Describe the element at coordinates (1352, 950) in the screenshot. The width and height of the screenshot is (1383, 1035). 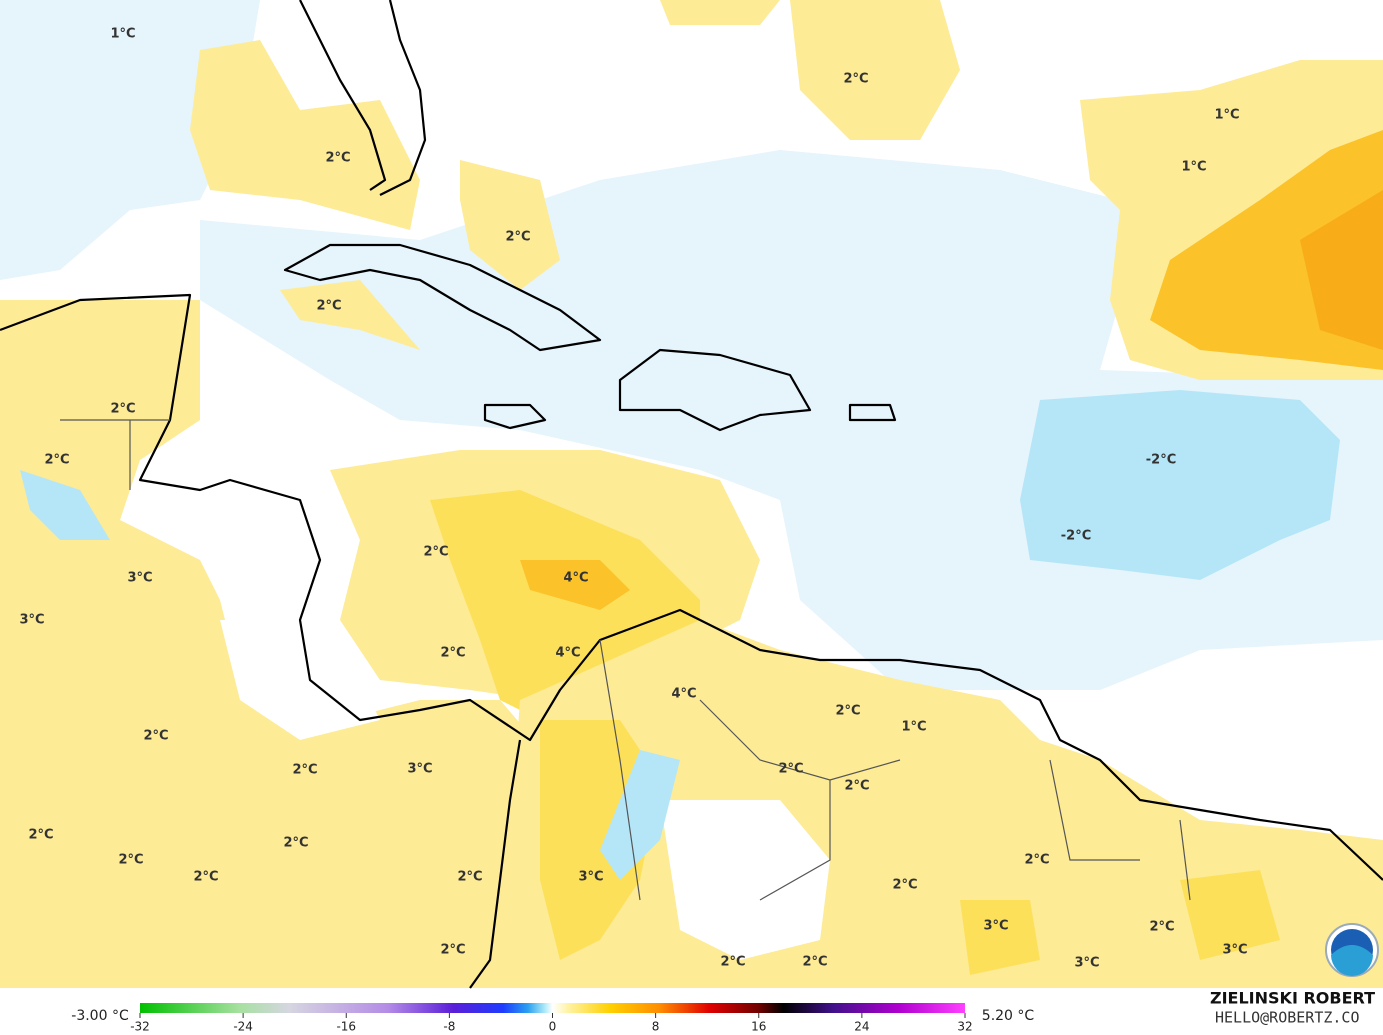
I see `noaa-logo` at that location.